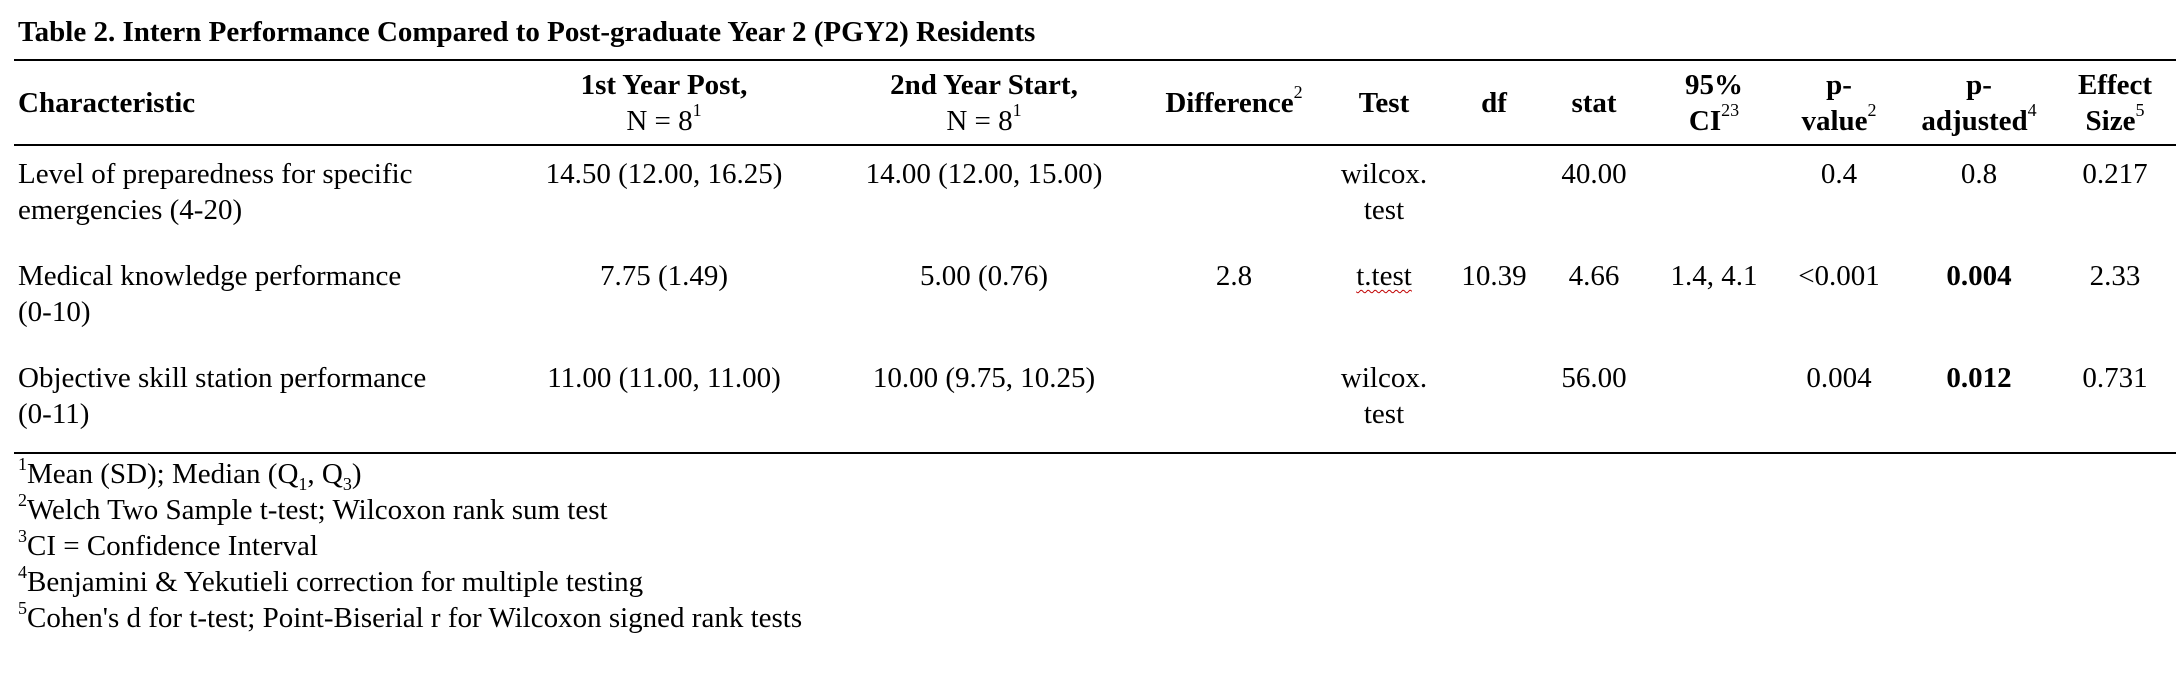 Image resolution: width=2176 pixels, height=680 pixels. I want to click on table-header-rule, so click(1095, 145).